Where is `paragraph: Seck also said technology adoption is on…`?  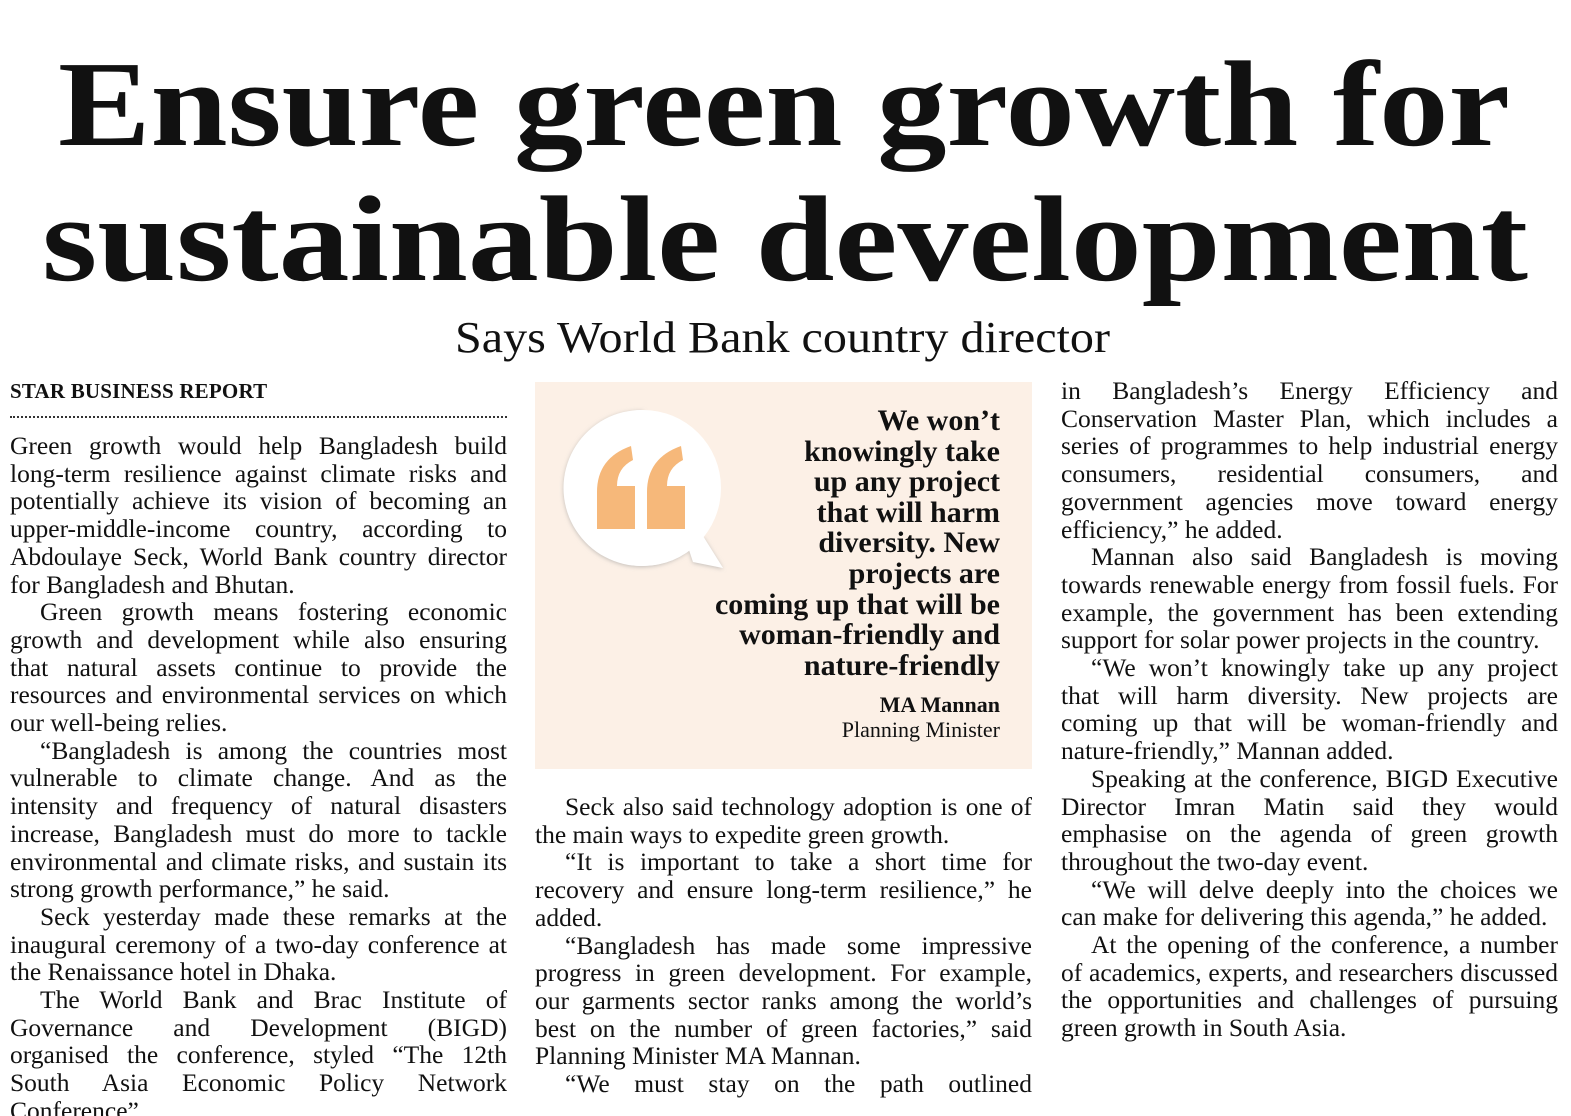
paragraph: Seck also said technology adoption is on… is located at coordinates (783, 821).